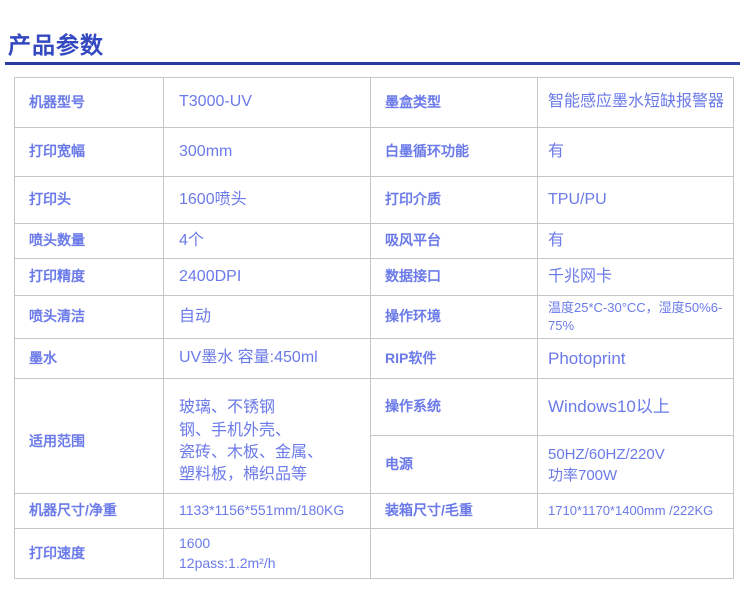  What do you see at coordinates (635, 407) in the screenshot?
I see `spec-value-operating-system: Windows10以上` at bounding box center [635, 407].